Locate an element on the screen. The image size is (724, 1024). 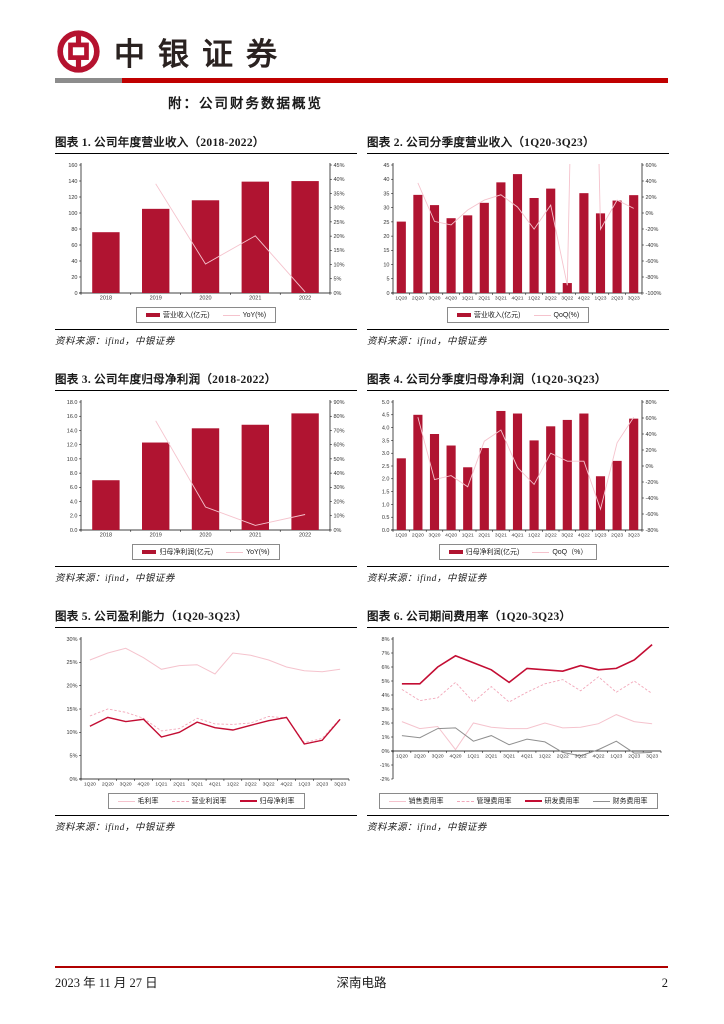
figure-3-title: 图表 3. 公司年度归母净利润（2018-2022） is located at coordinates (206, 381).